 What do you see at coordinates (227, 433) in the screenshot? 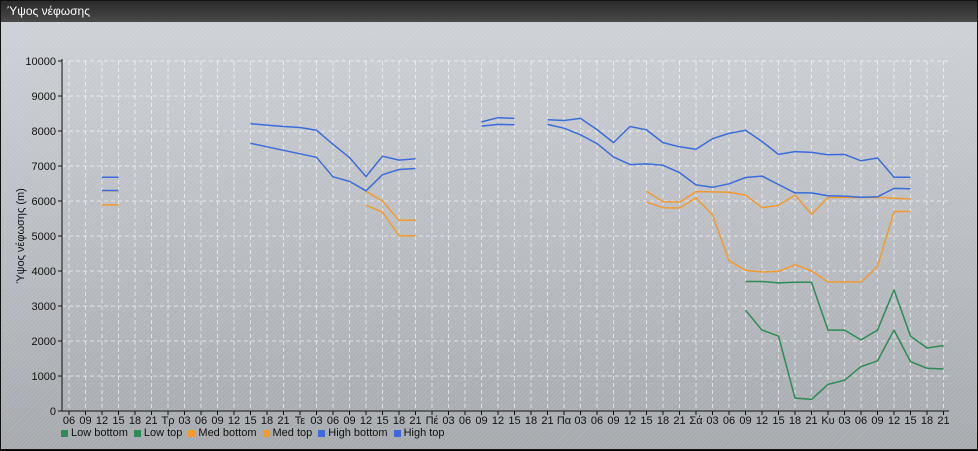
I see `legend-label: Med bottom` at bounding box center [227, 433].